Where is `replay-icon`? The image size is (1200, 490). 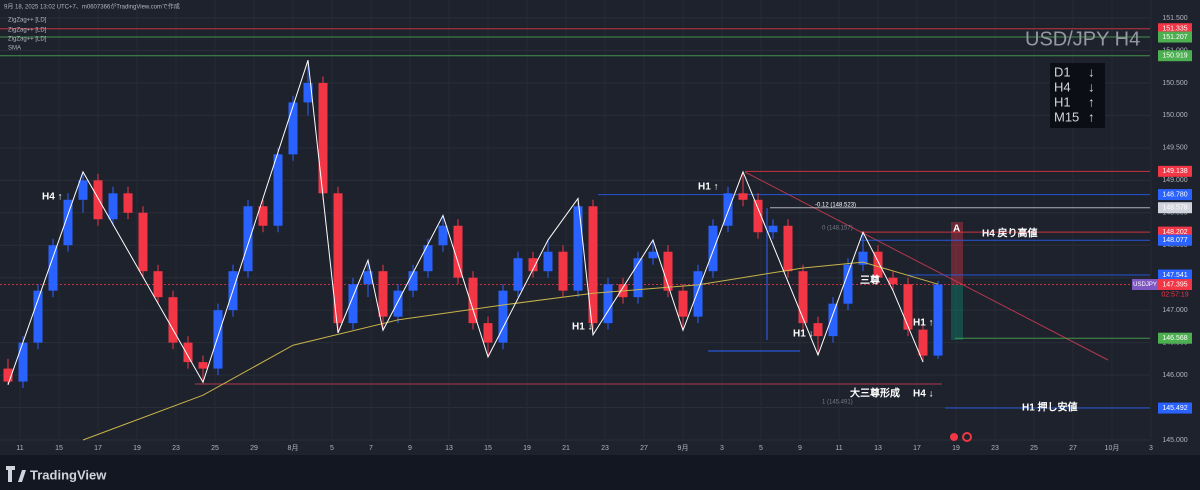 replay-icon is located at coordinates (967, 437).